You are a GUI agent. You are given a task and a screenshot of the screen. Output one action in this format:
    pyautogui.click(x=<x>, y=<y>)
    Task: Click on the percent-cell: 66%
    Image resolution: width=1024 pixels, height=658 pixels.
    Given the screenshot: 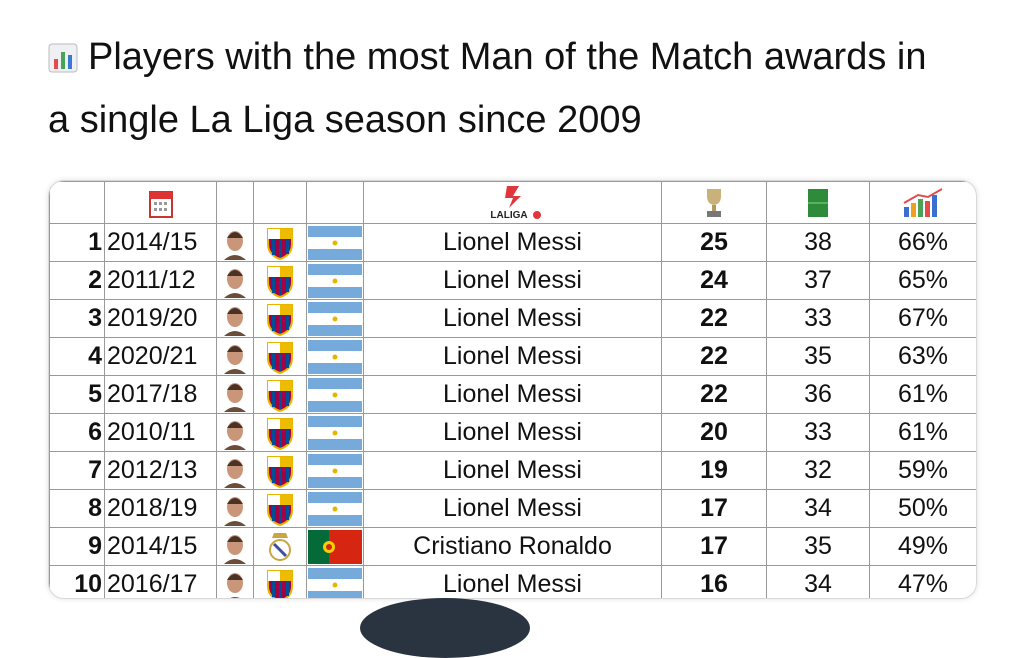 What is the action you would take?
    pyautogui.click(x=922, y=242)
    